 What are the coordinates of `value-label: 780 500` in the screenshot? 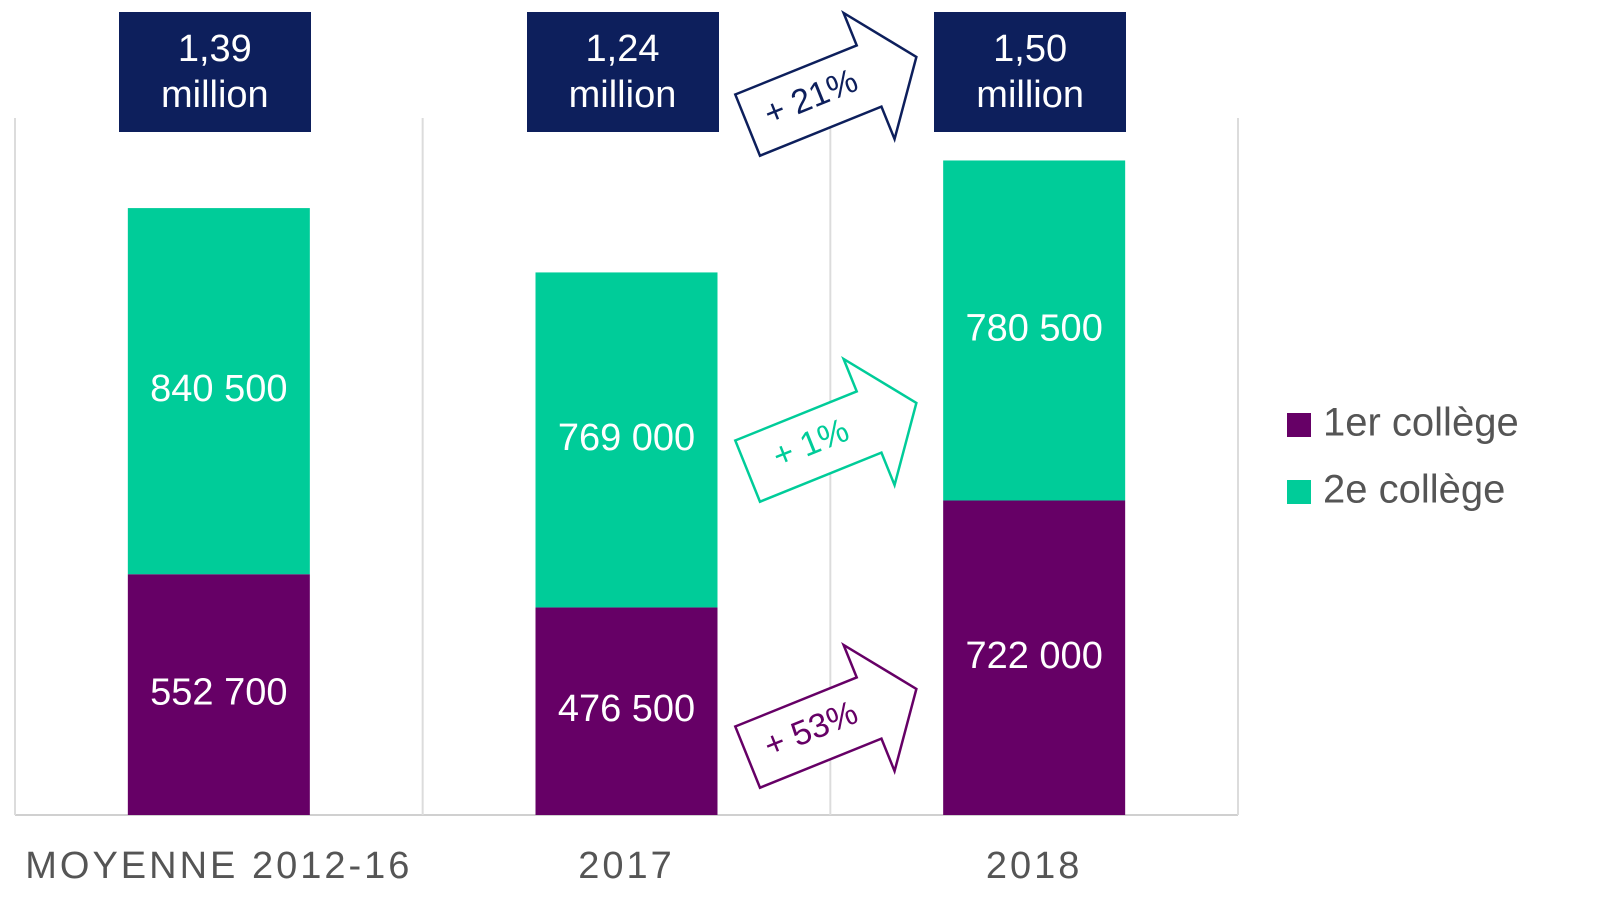 It's located at (1033, 329).